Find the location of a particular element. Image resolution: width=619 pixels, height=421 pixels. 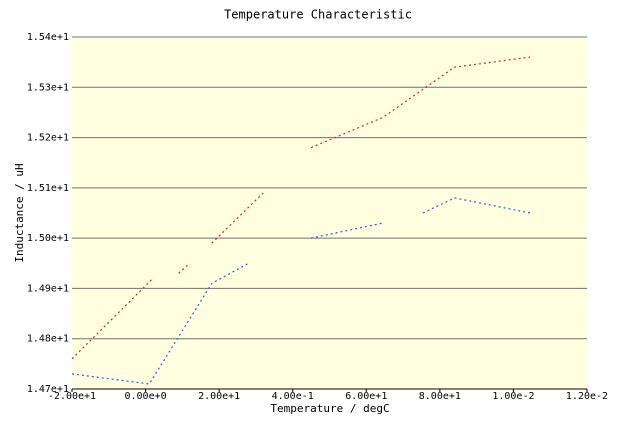

y-axis-label: Inductance / uH is located at coordinates (19, 212).